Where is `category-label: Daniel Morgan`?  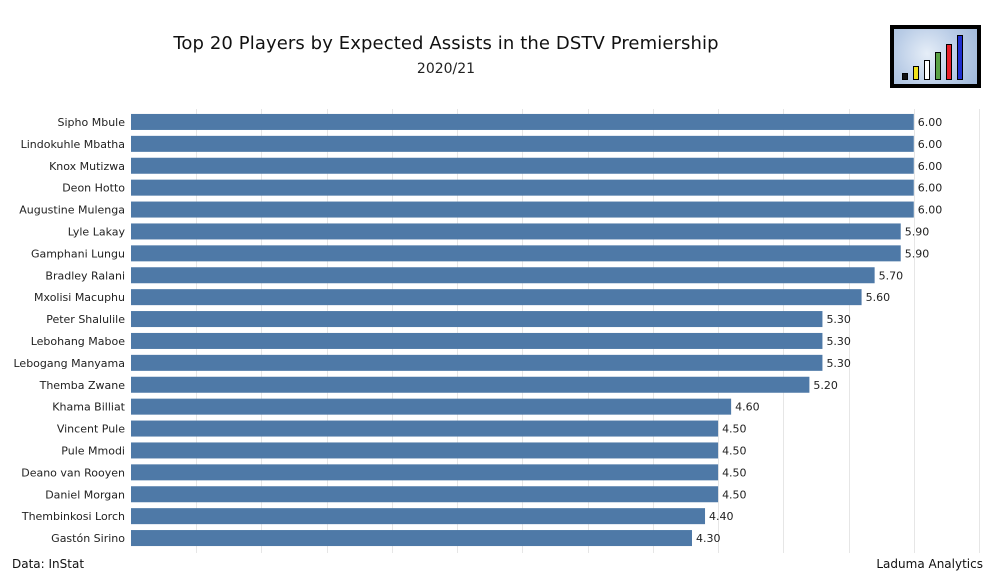
category-label: Daniel Morgan is located at coordinates (85, 494).